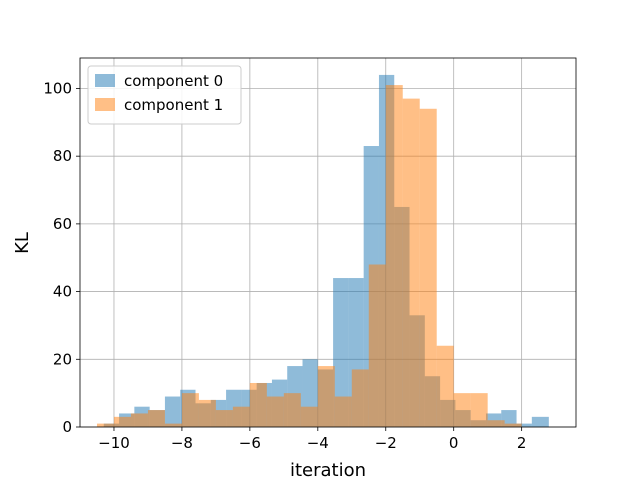 The height and width of the screenshot is (480, 640). What do you see at coordinates (182, 443) in the screenshot?
I see `x-tick-label: −8` at bounding box center [182, 443].